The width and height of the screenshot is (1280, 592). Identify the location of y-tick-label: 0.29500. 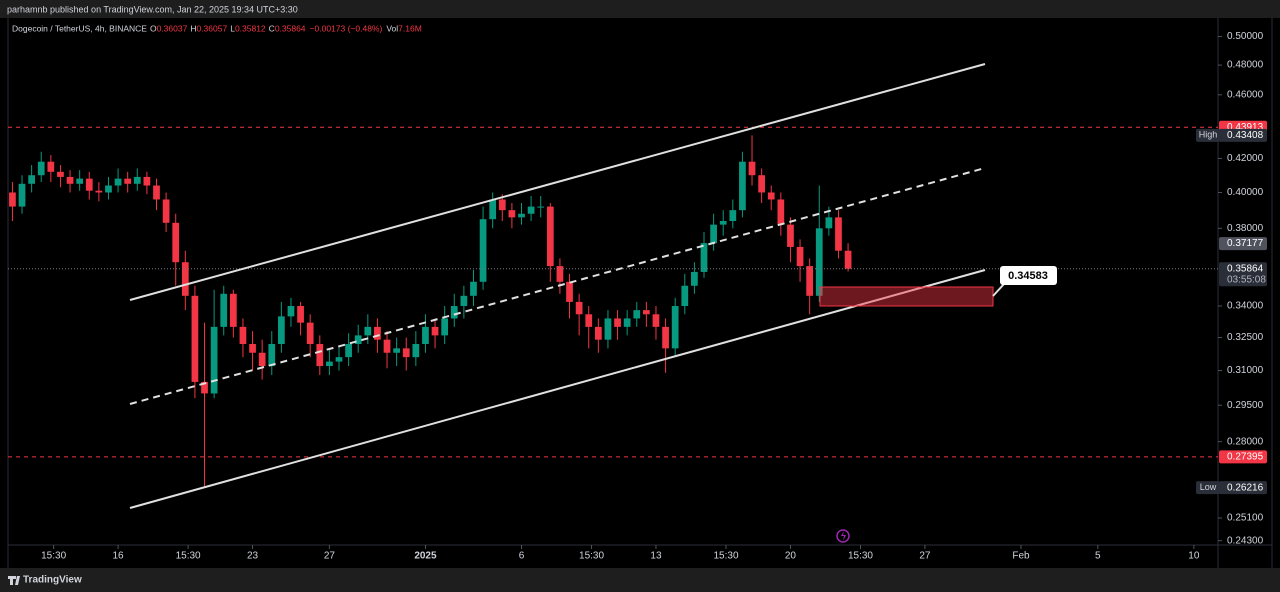
(1245, 405).